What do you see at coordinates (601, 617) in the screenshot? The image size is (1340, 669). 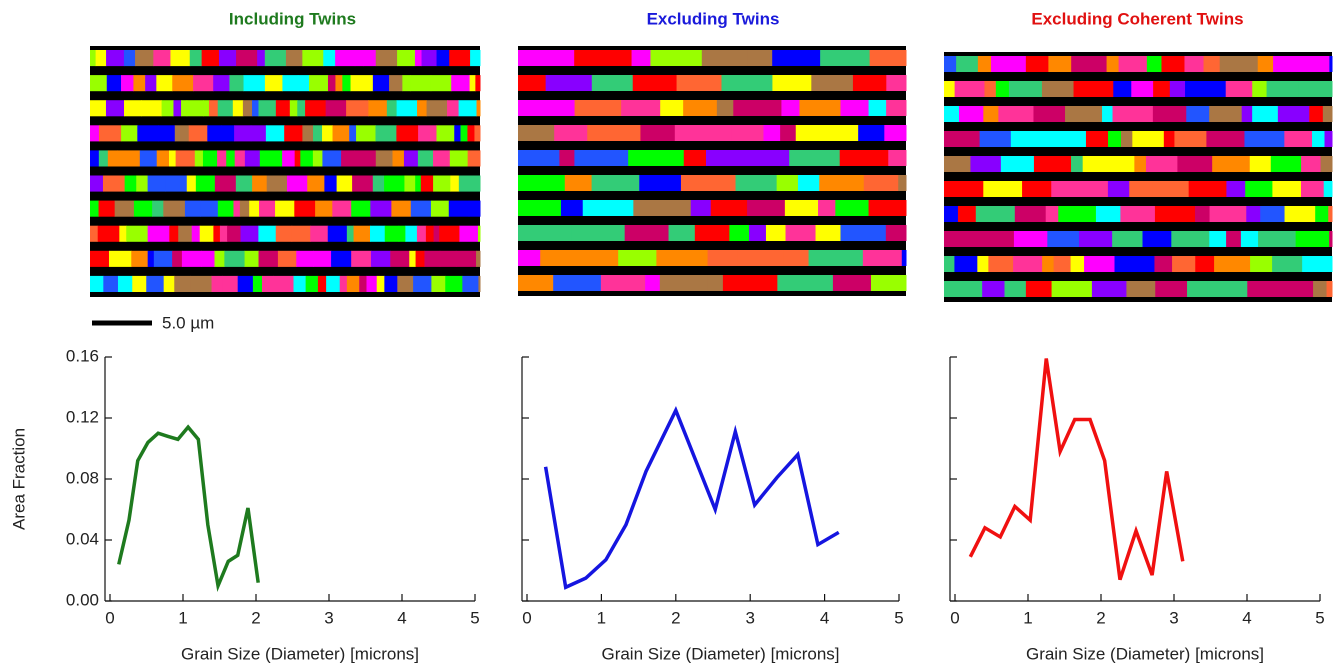 I see `x-tick-label: 1` at bounding box center [601, 617].